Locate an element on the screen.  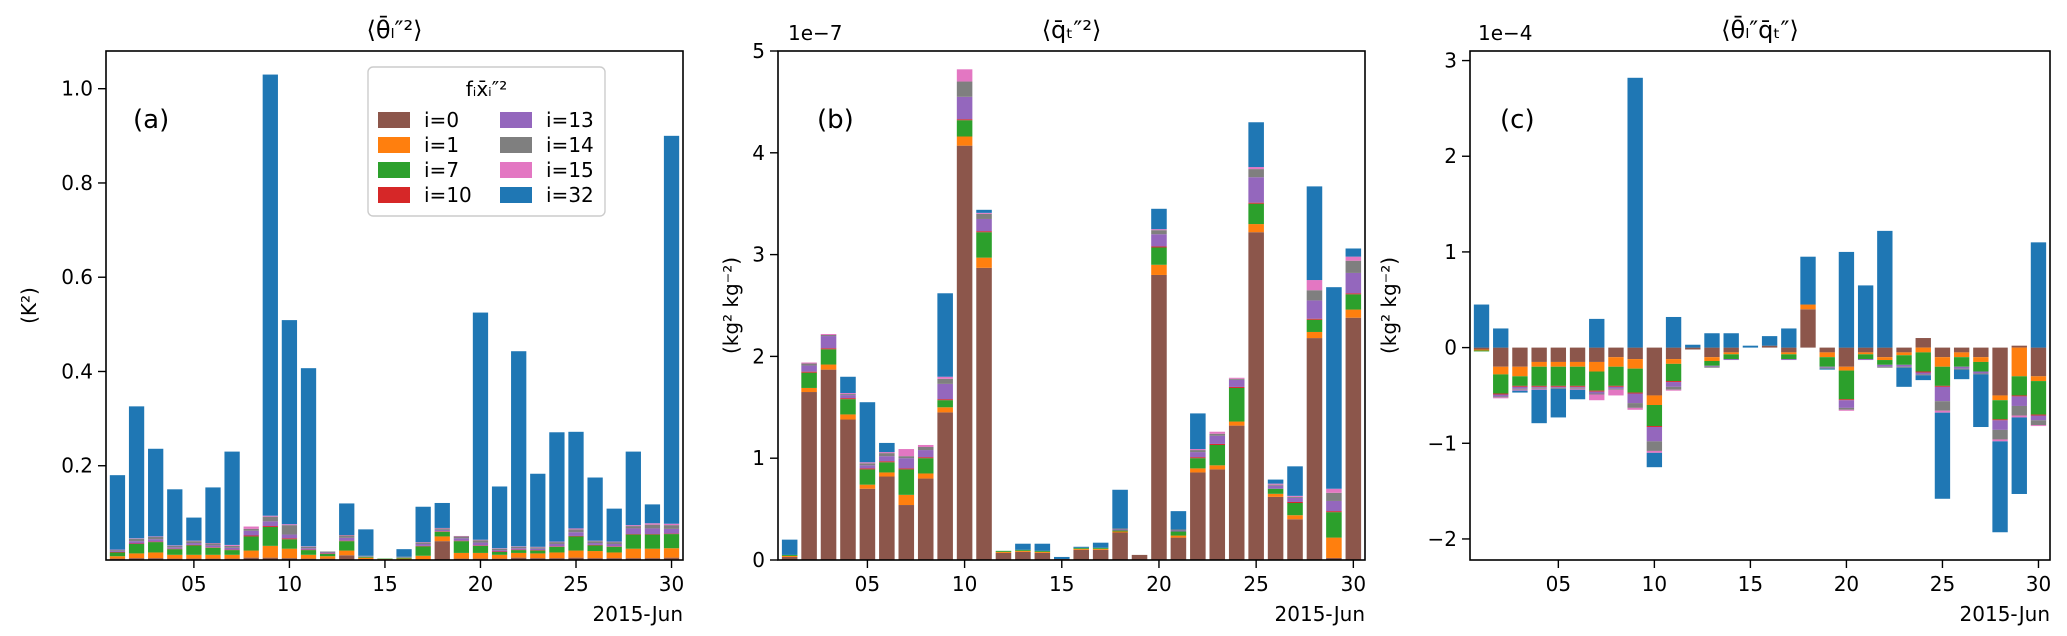
panel-c-bar-day8-i10 is located at coordinates (1616, 386).